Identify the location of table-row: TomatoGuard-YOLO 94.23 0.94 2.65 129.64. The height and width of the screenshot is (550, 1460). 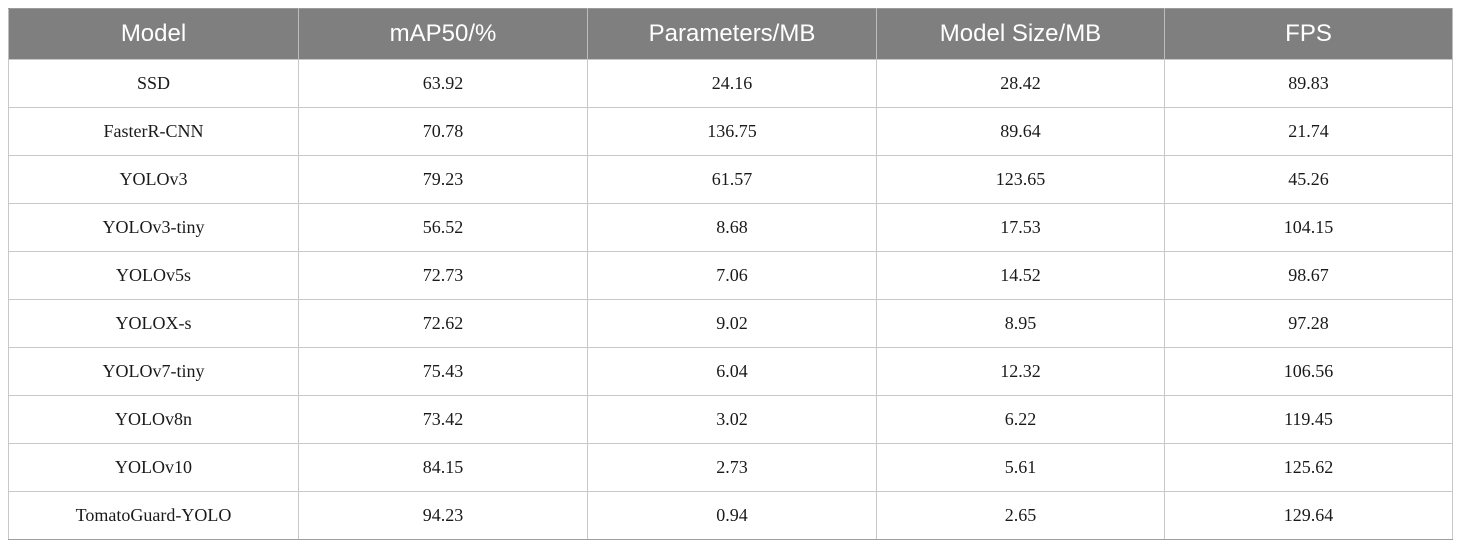
(730, 515).